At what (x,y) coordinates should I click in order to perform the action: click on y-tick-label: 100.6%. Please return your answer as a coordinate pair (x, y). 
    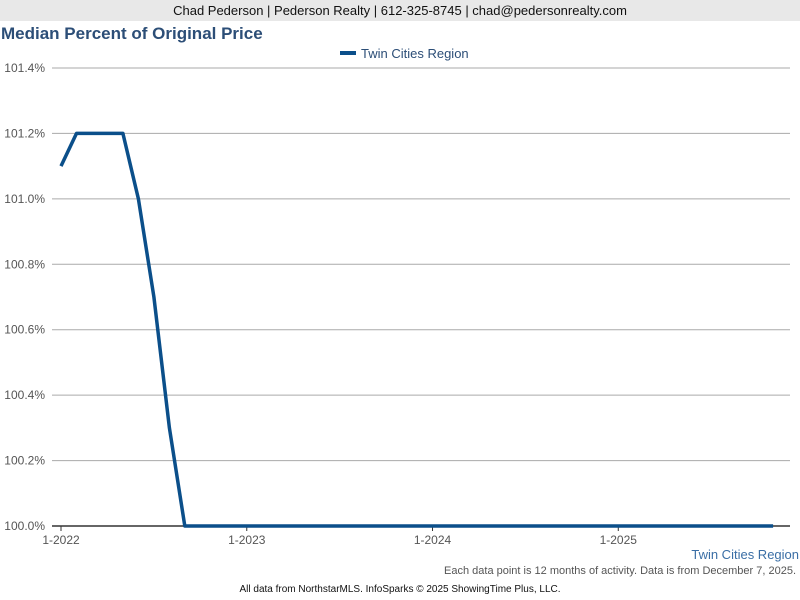
    Looking at the image, I should click on (24, 330).